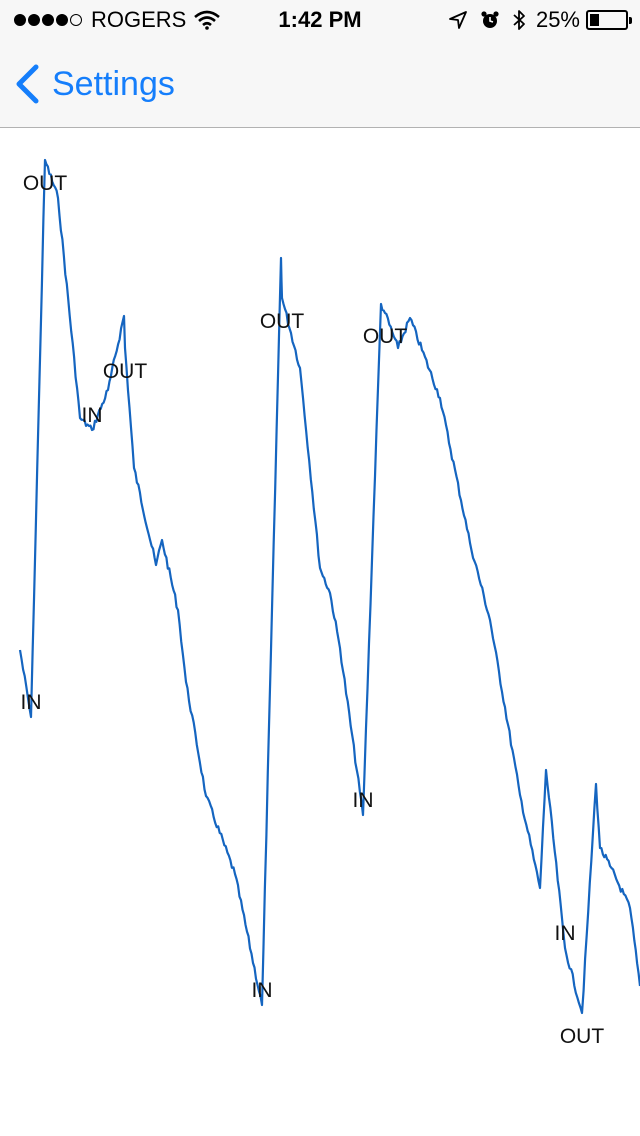  What do you see at coordinates (609, 20) in the screenshot?
I see `battery-icon` at bounding box center [609, 20].